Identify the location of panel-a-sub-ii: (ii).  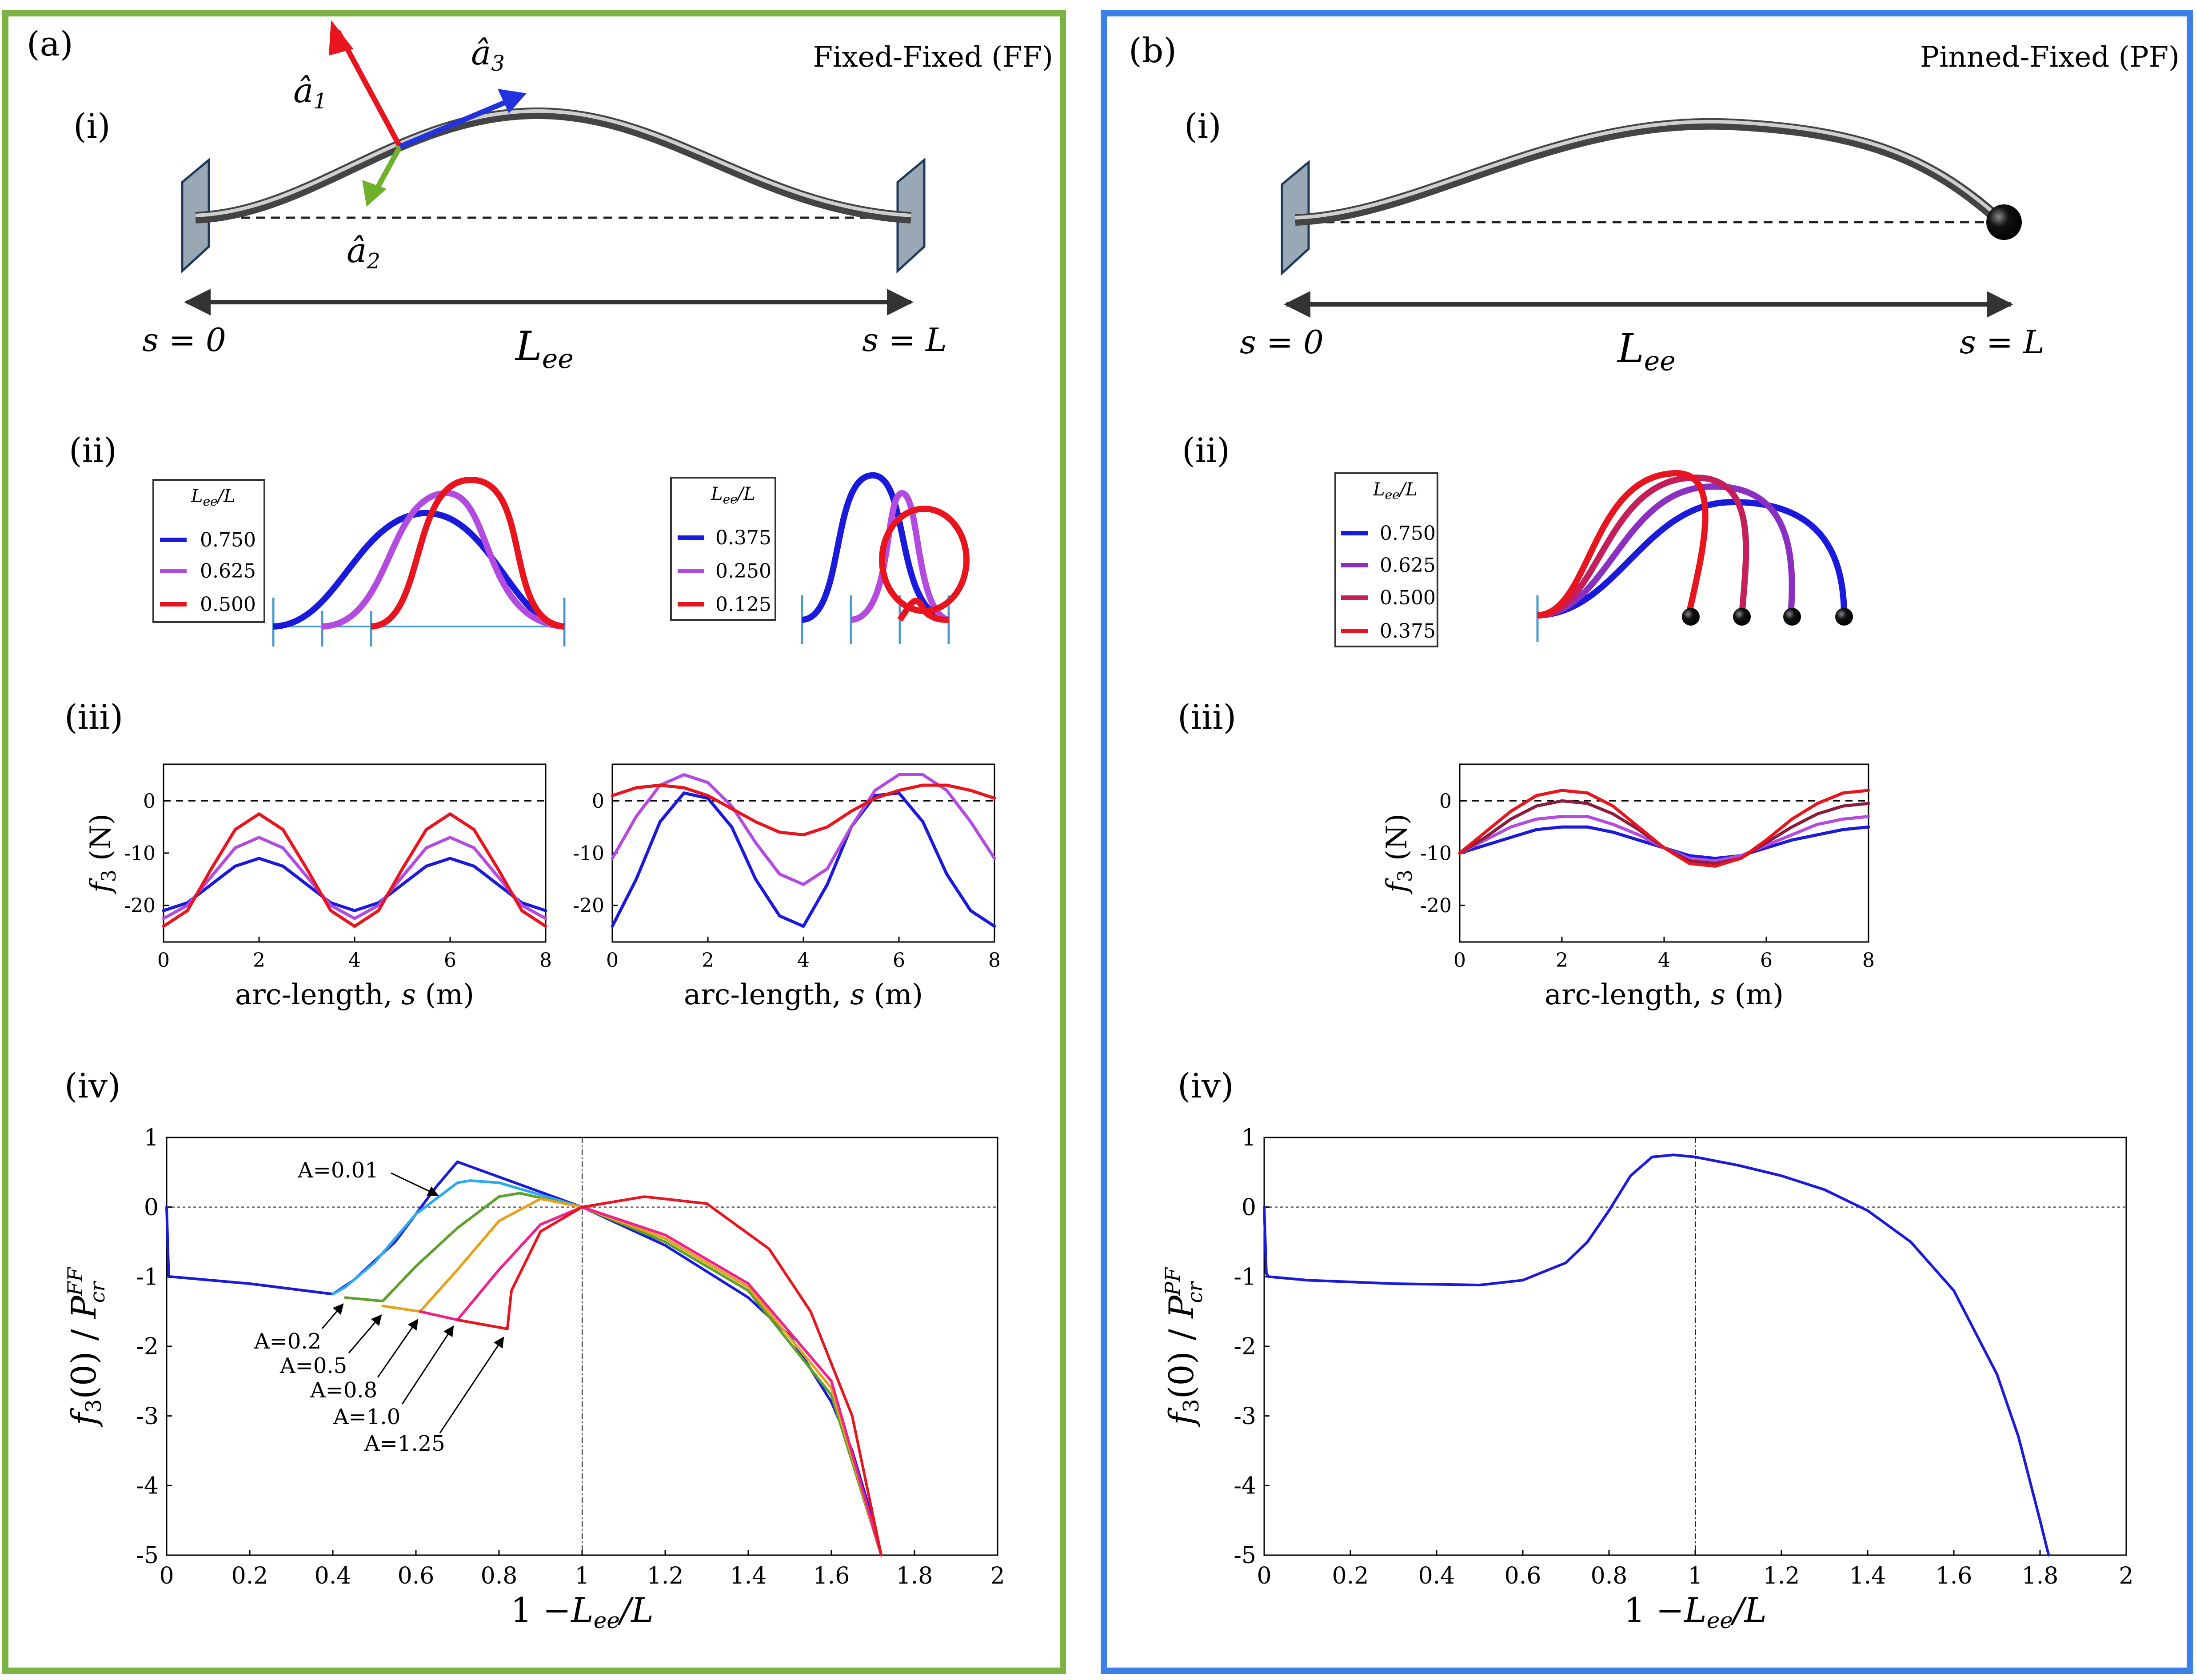
(93, 451).